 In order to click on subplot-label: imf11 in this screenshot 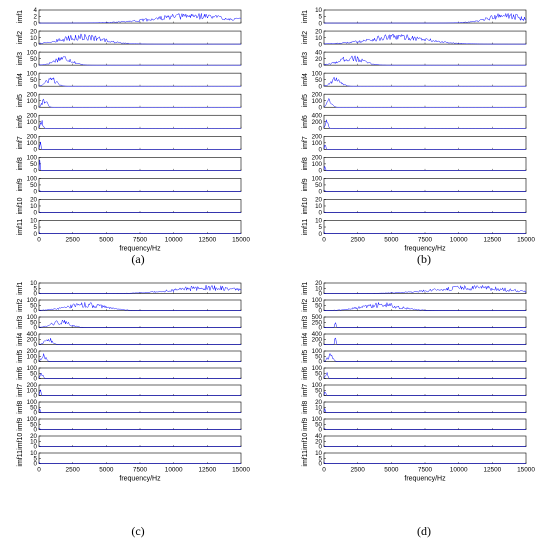, I will do `click(20, 458)`.